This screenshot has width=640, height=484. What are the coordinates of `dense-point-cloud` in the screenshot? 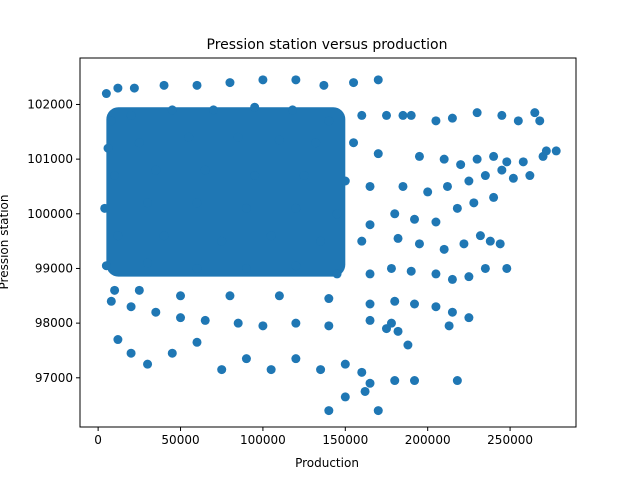 It's located at (226, 192).